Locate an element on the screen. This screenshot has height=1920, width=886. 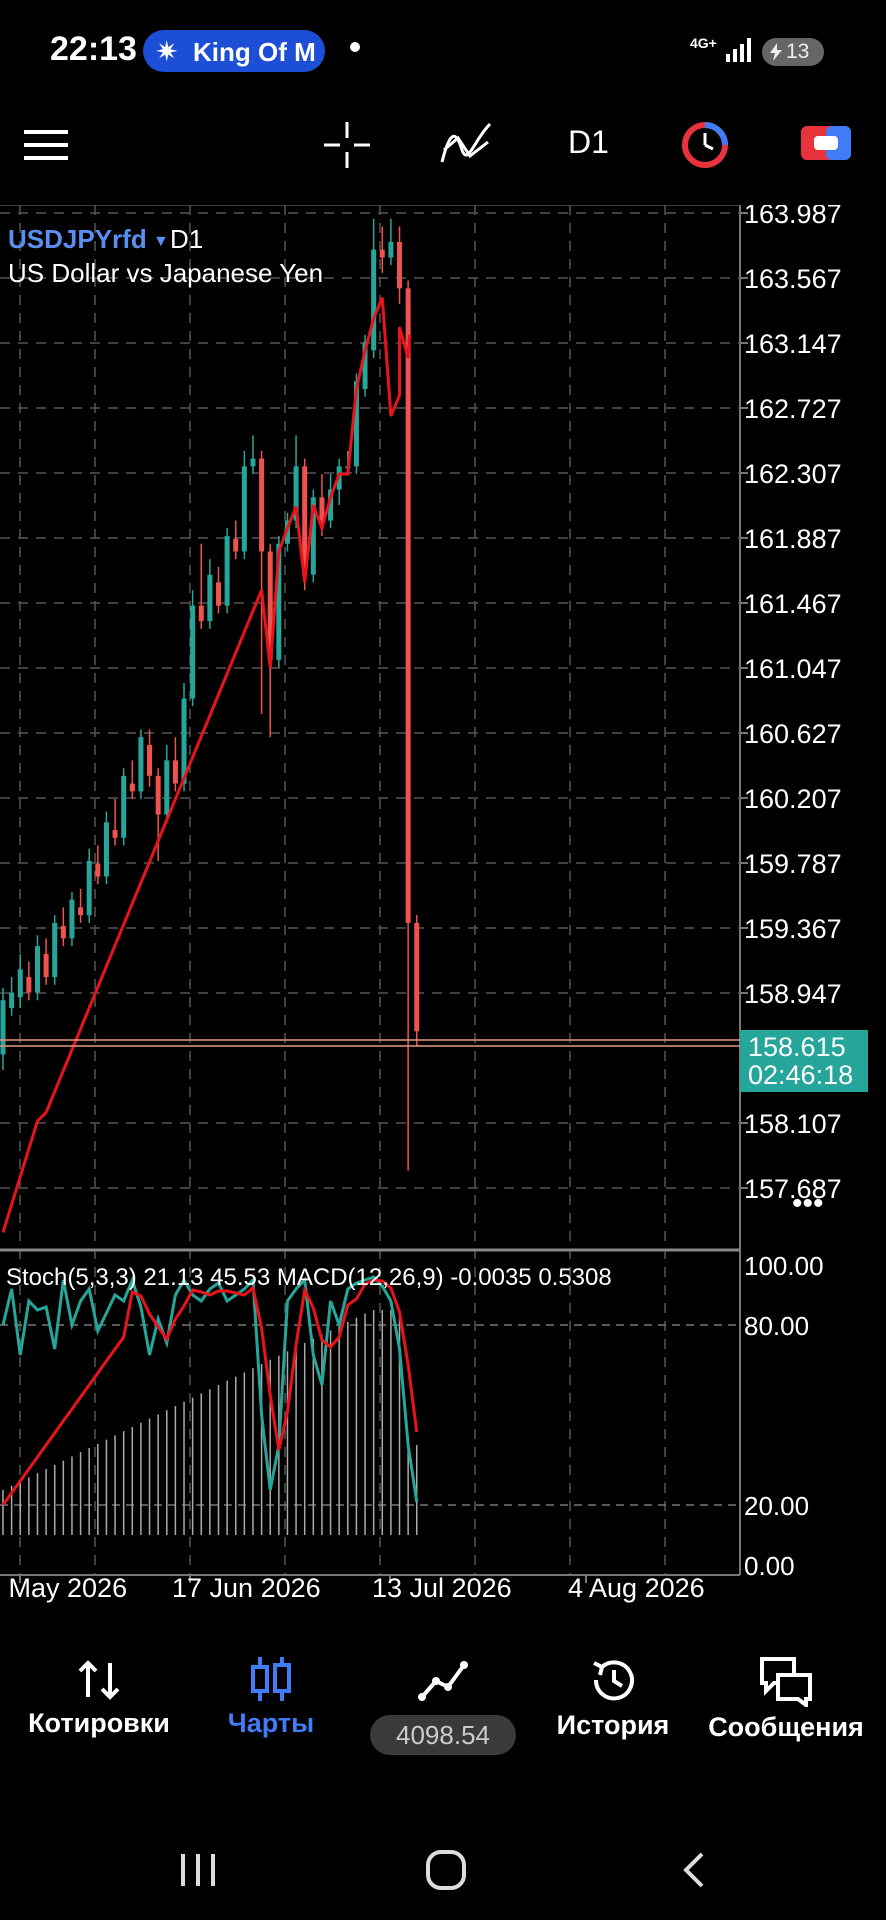
history-icon is located at coordinates (613, 1680).